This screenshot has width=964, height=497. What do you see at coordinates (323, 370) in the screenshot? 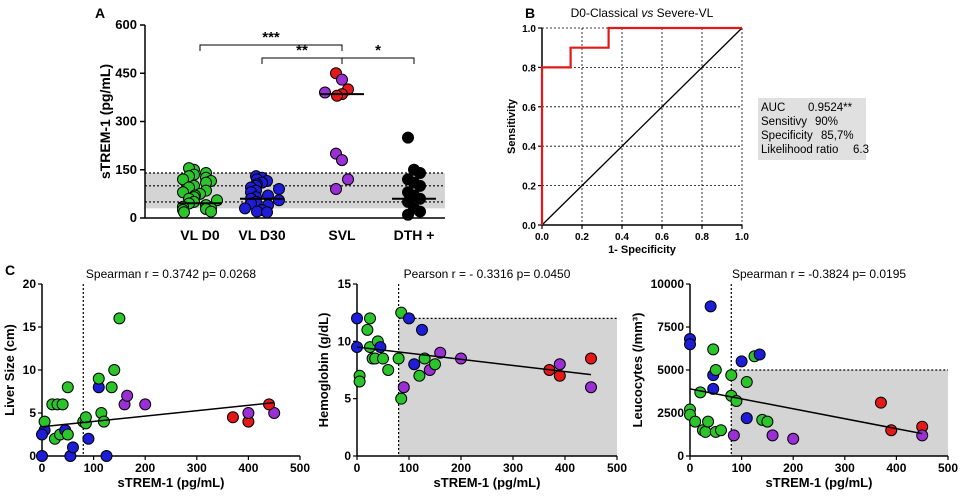
I see `y-axis-label: Hemoglobin (g/dL)` at bounding box center [323, 370].